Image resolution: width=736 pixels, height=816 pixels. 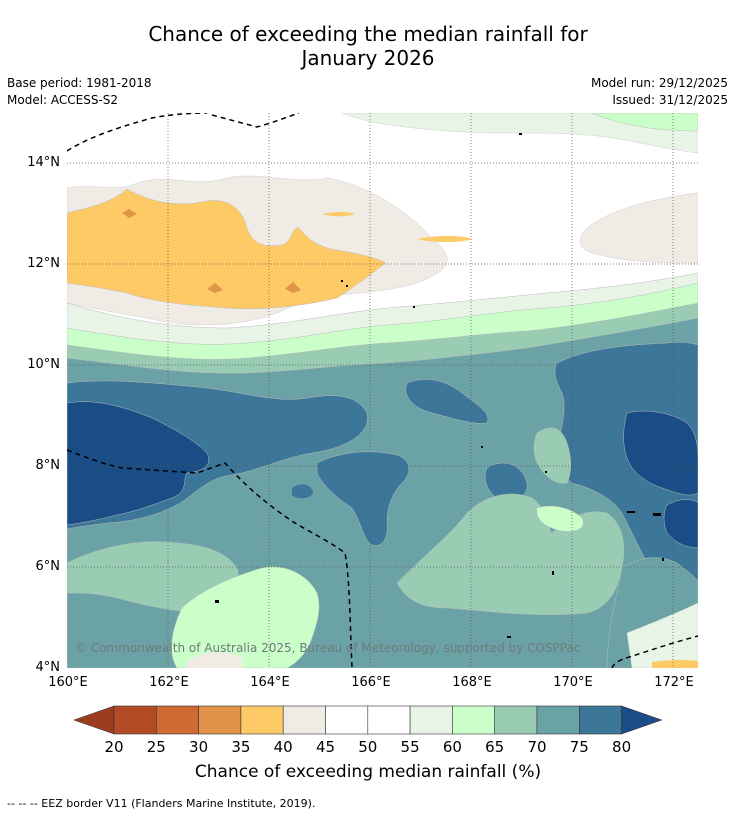 I want to click on metadata-left: Base period: 1981-2018 Model: ACCESS-S2, so click(x=79, y=92).